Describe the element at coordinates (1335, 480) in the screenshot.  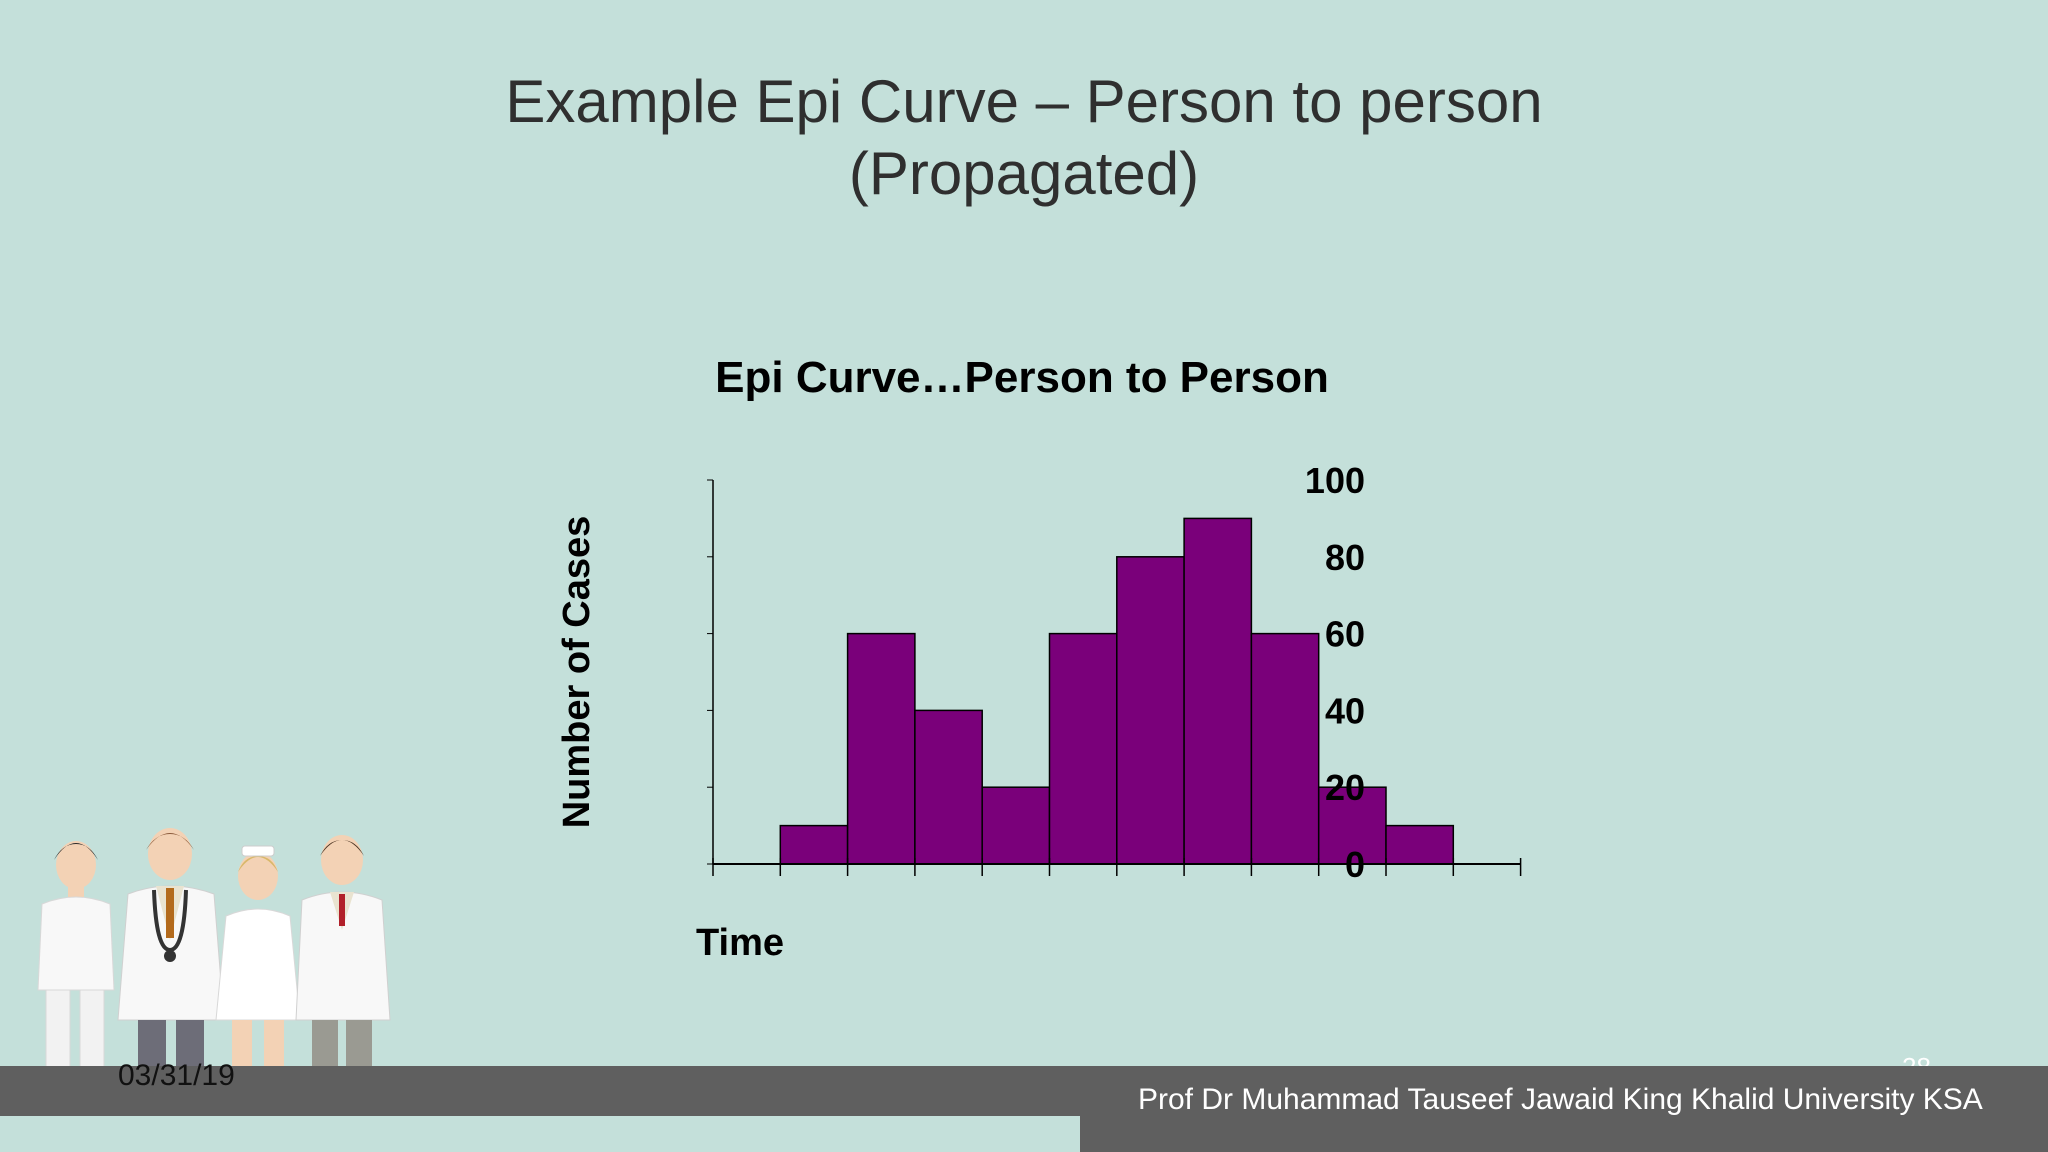
I see `y-tick-label-100: 100` at that location.